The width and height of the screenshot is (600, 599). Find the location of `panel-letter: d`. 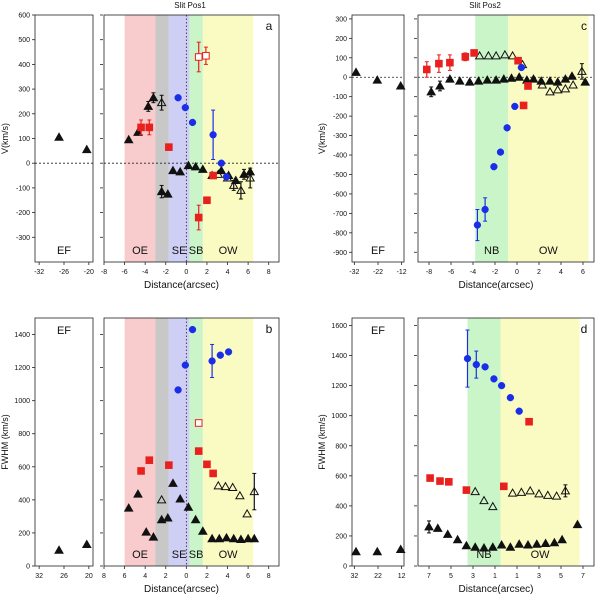

panel-letter: d is located at coordinates (584, 329).